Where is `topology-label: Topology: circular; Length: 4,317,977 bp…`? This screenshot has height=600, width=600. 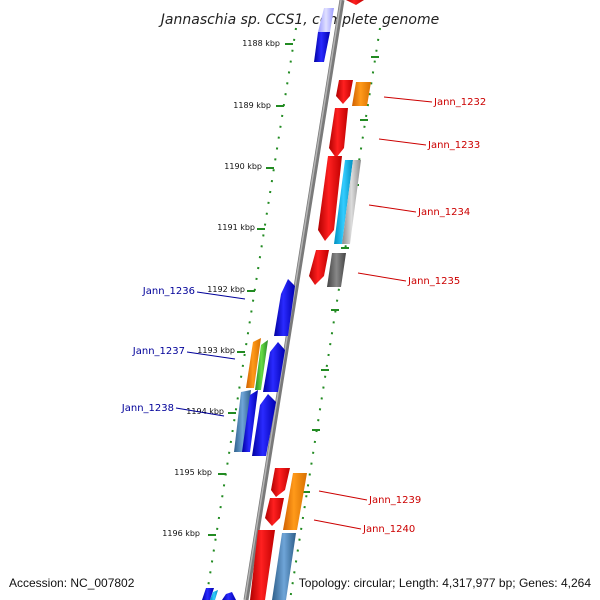 topology-label: Topology: circular; Length: 4,317,977 bp… is located at coordinates (444, 583).